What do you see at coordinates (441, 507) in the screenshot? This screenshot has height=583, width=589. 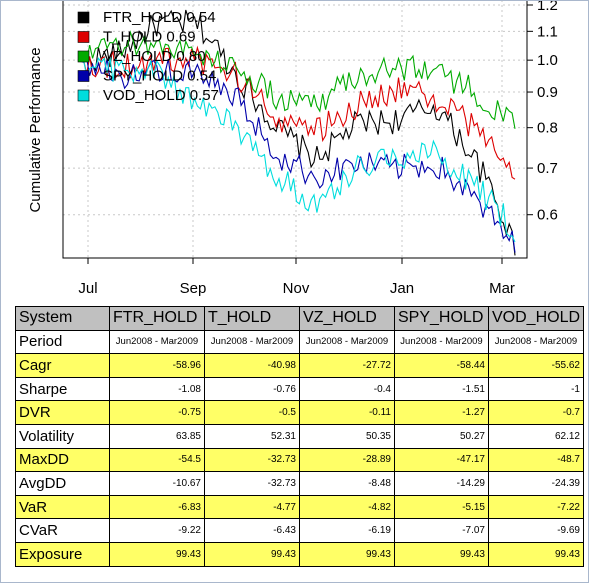 I see `table-cell: -5.15` at bounding box center [441, 507].